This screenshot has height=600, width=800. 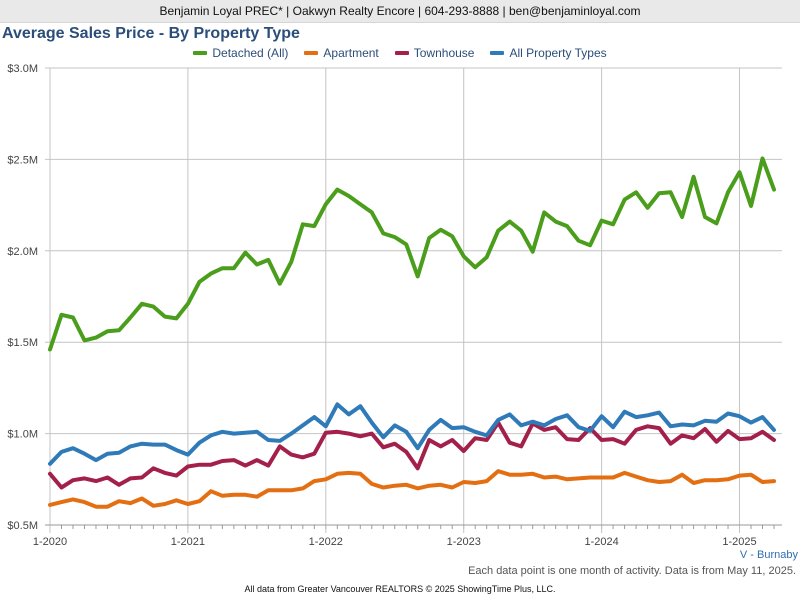 What do you see at coordinates (326, 542) in the screenshot?
I see `x-tick-label: 1-2022` at bounding box center [326, 542].